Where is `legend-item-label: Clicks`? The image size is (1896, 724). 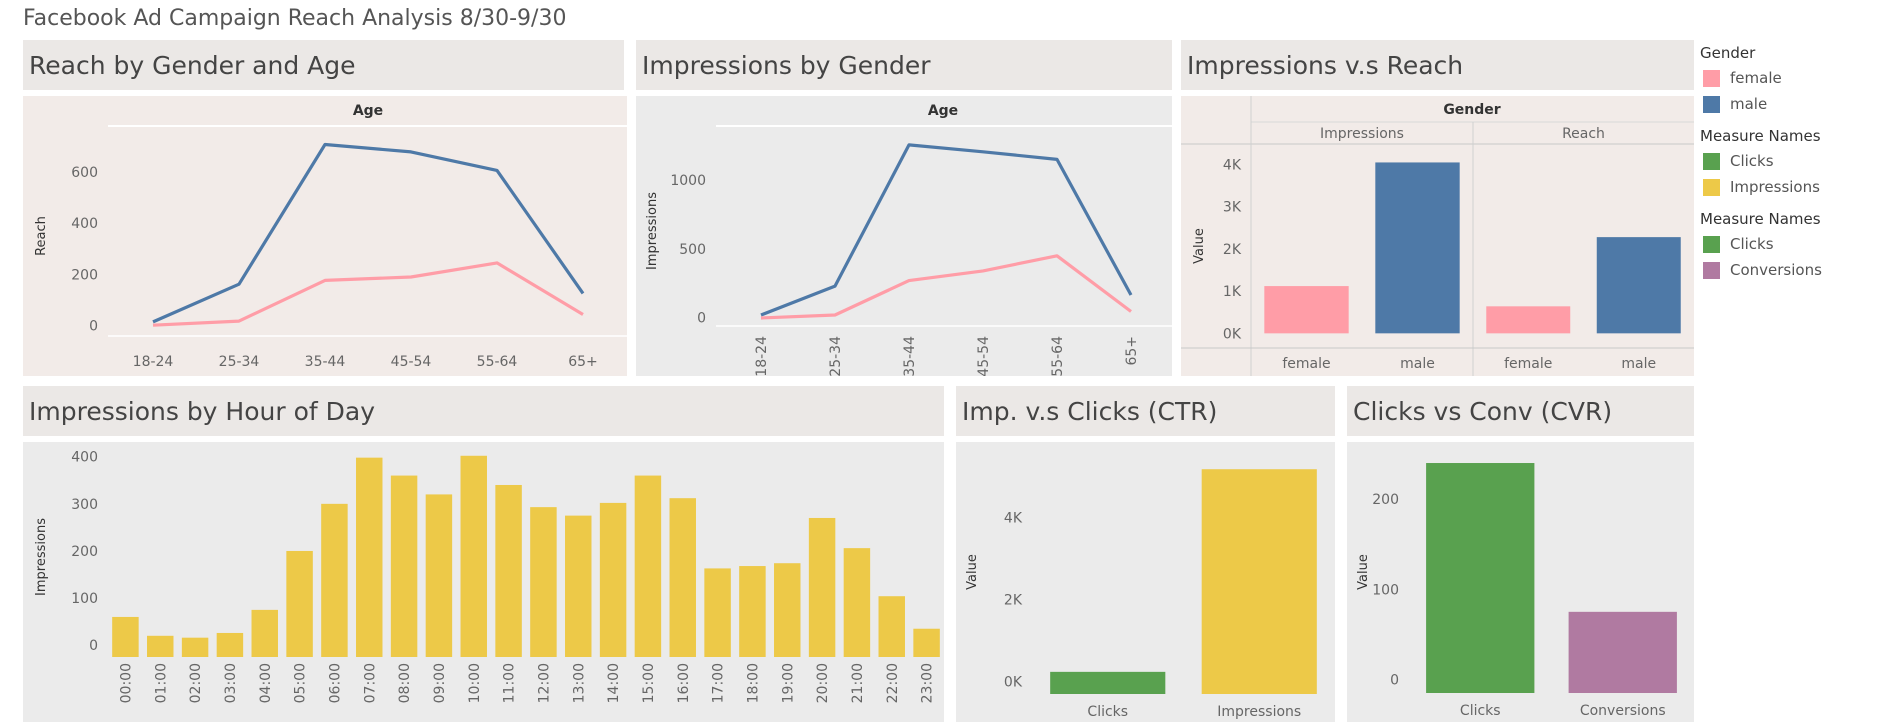 legend-item-label: Clicks is located at coordinates (1752, 161).